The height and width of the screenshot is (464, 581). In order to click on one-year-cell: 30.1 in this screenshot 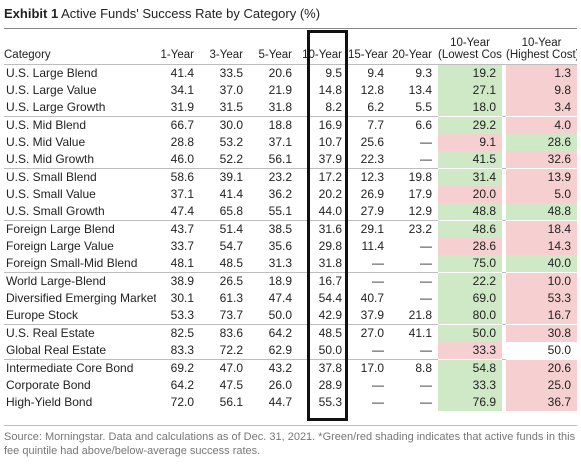, I will do `click(182, 298)`.